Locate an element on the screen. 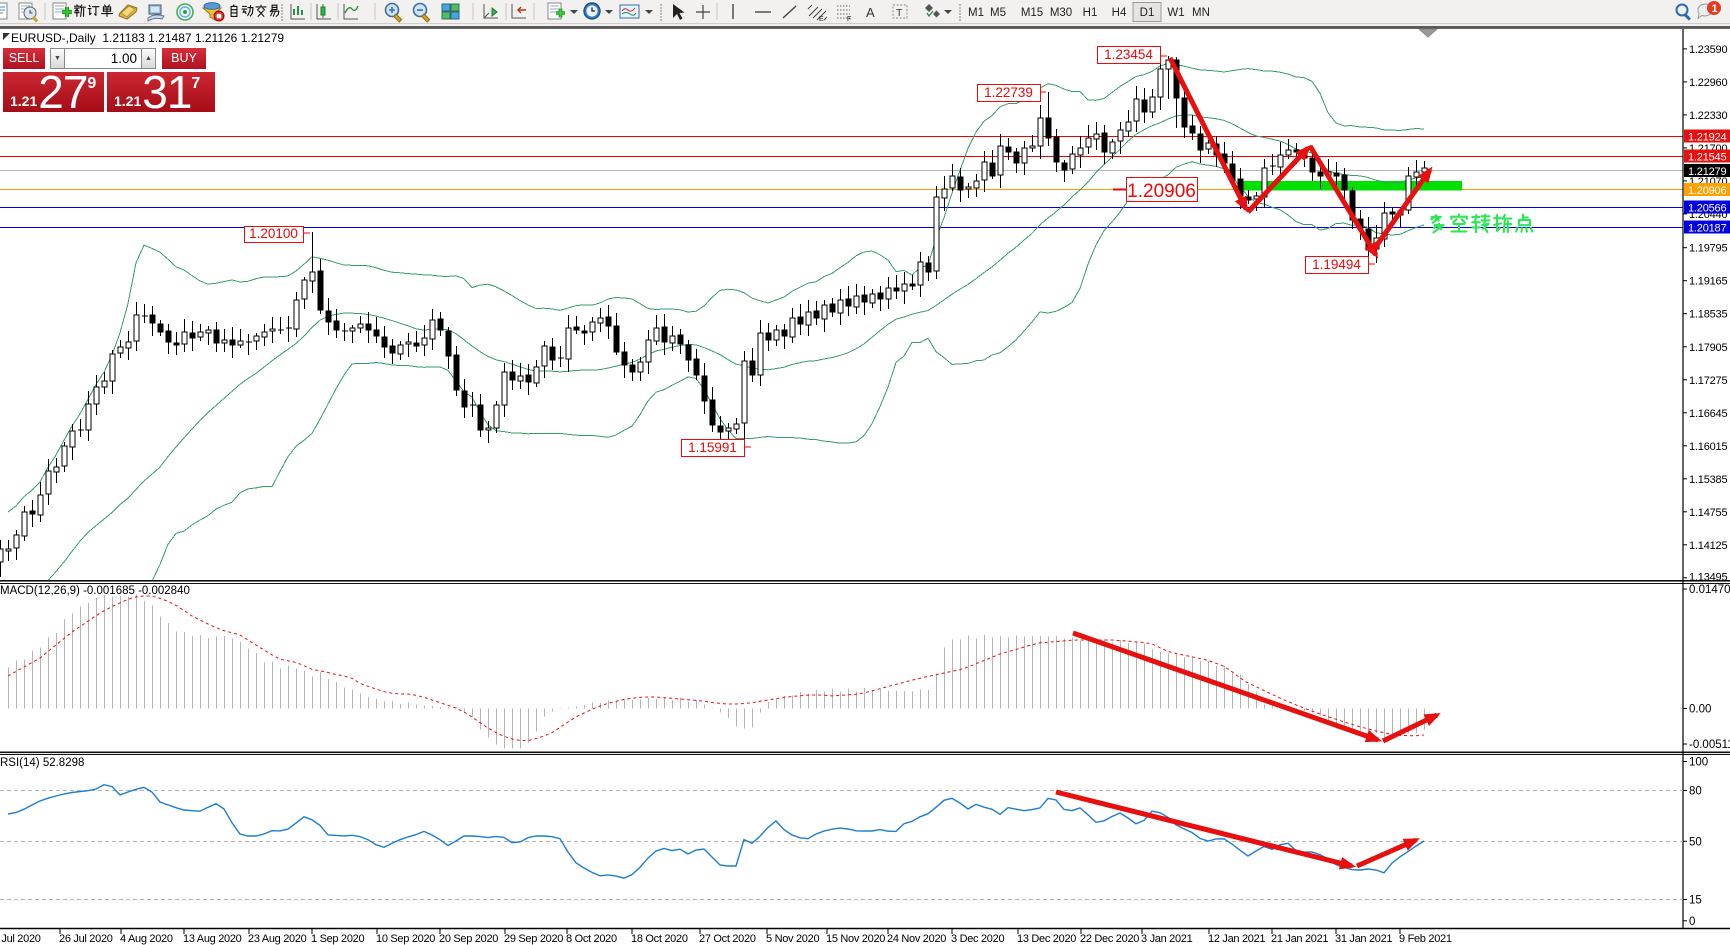 The image size is (1730, 945). svg-text: 15 Jul 2020 is located at coordinates (20, 939).